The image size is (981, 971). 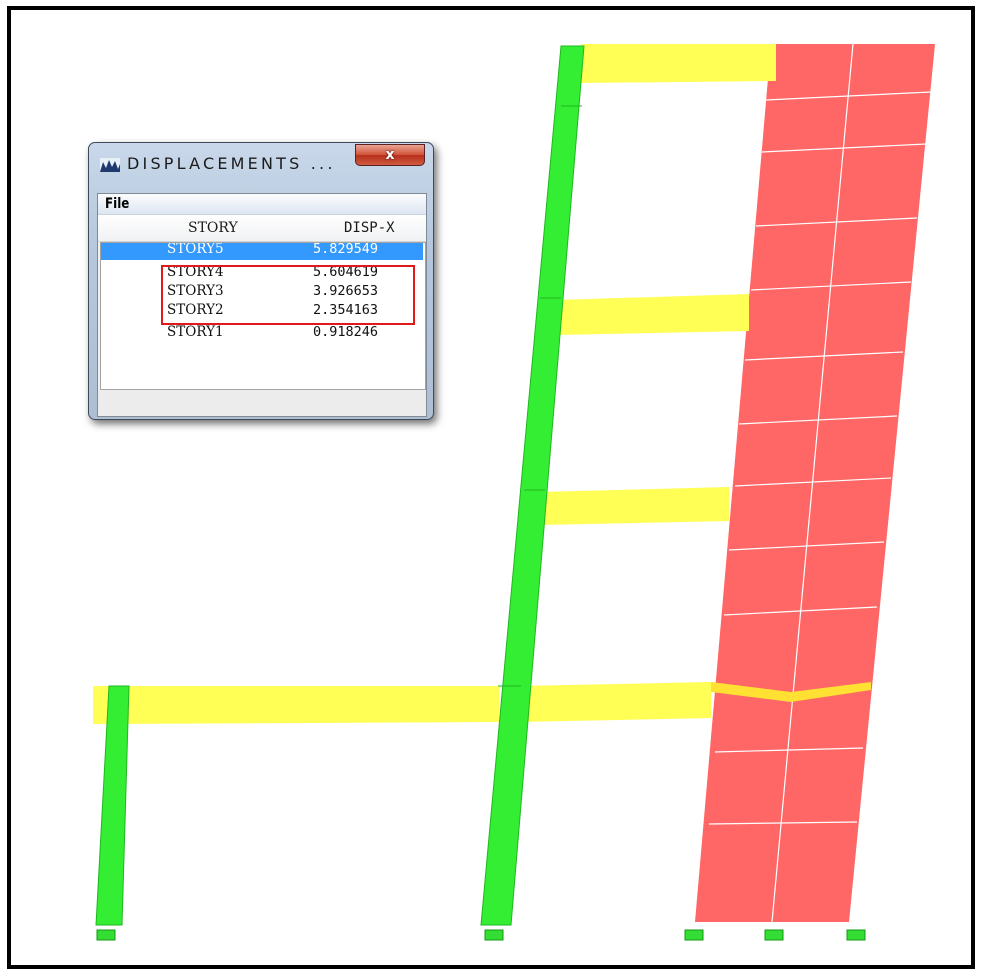 I want to click on beam-story5, so click(x=678, y=63).